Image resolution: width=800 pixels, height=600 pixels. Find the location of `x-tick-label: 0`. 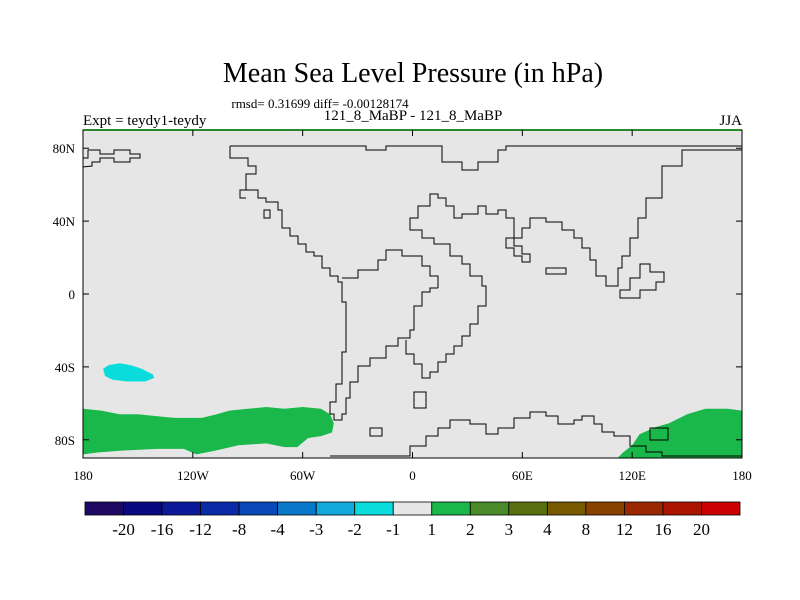

x-tick-label: 0 is located at coordinates (412, 475).